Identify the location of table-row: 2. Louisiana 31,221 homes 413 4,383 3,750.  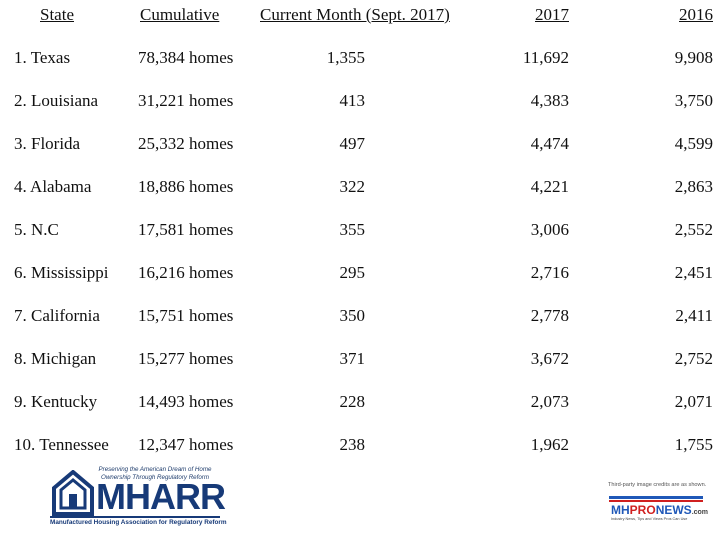
(359, 103).